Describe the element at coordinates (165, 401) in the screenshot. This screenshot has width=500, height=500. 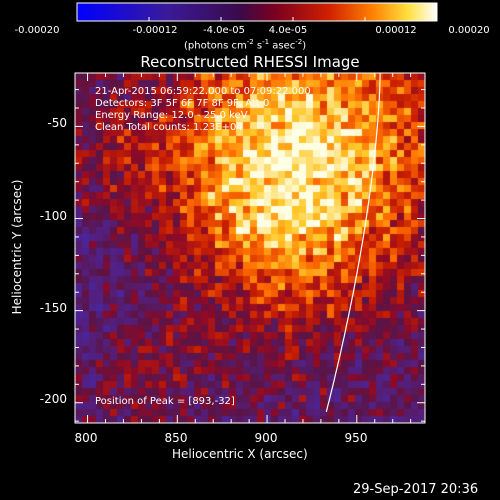
I see `annotation-peak: Position of Peak = [893,-32]` at that location.